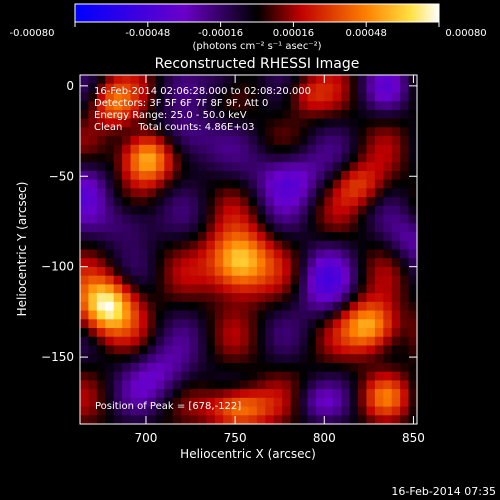 The height and width of the screenshot is (500, 500). What do you see at coordinates (293, 33) in the screenshot?
I see `colorbar-tick-label: 0.00016` at bounding box center [293, 33].